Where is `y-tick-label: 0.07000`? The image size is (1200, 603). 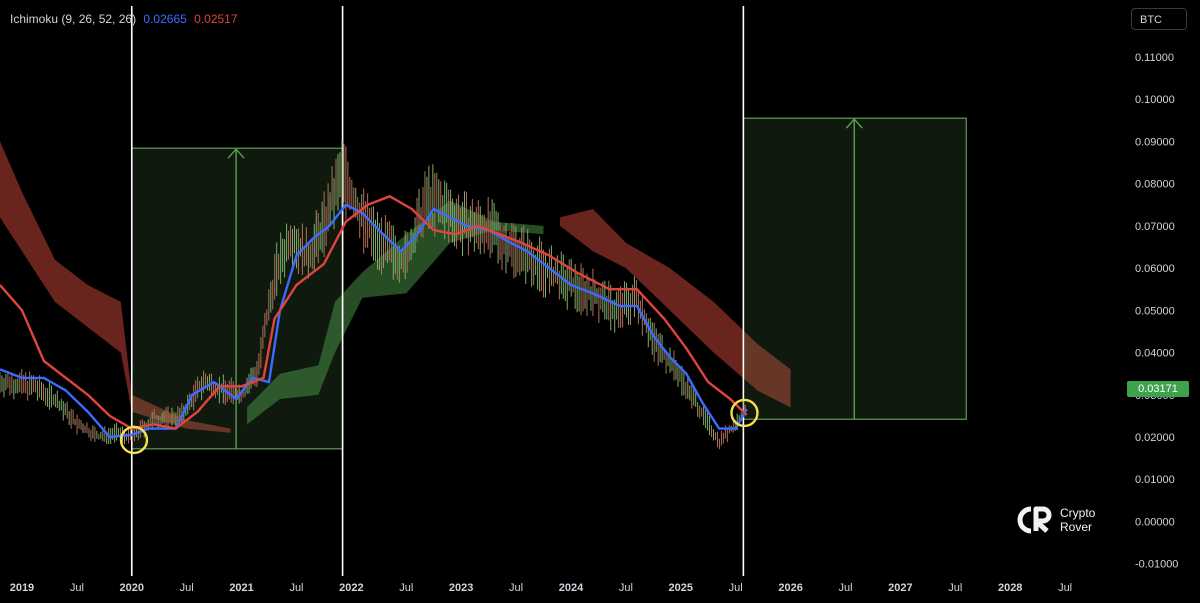 y-tick-label: 0.07000 is located at coordinates (1155, 227).